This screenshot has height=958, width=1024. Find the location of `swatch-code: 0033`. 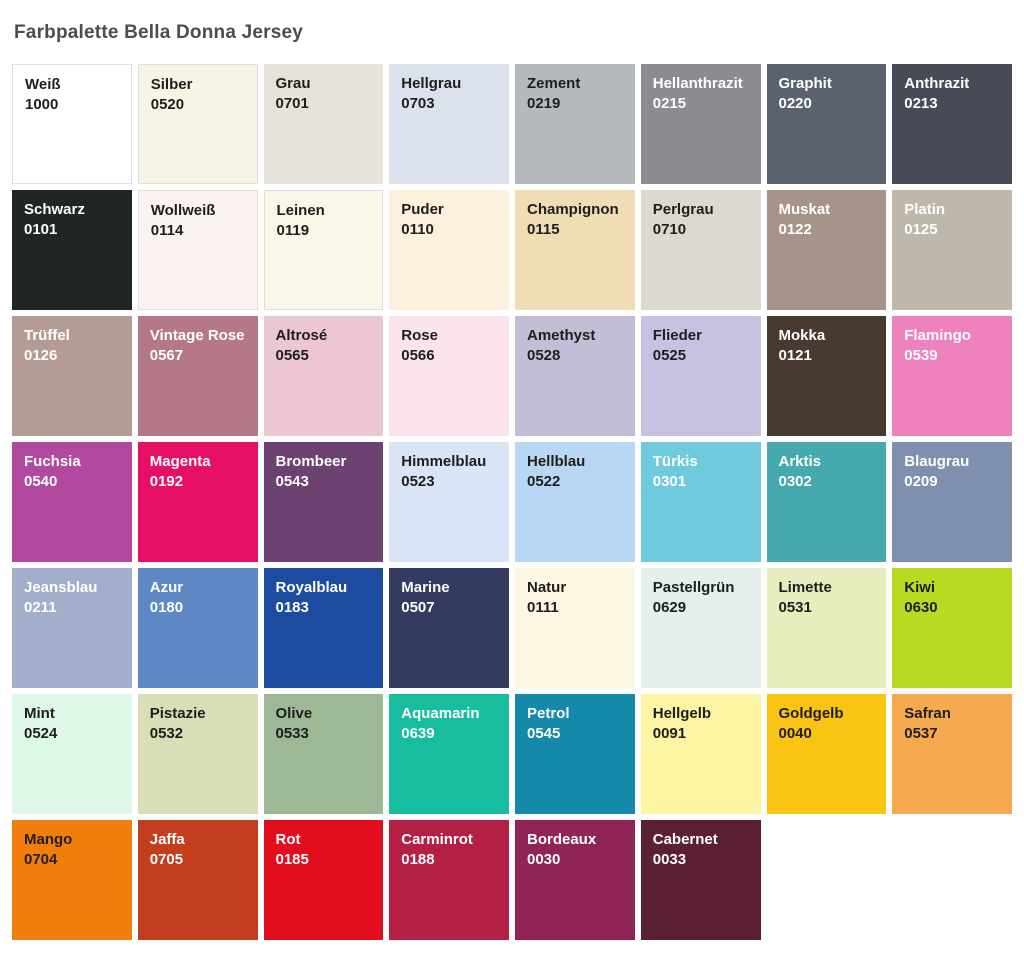

swatch-code: 0033 is located at coordinates (669, 859).